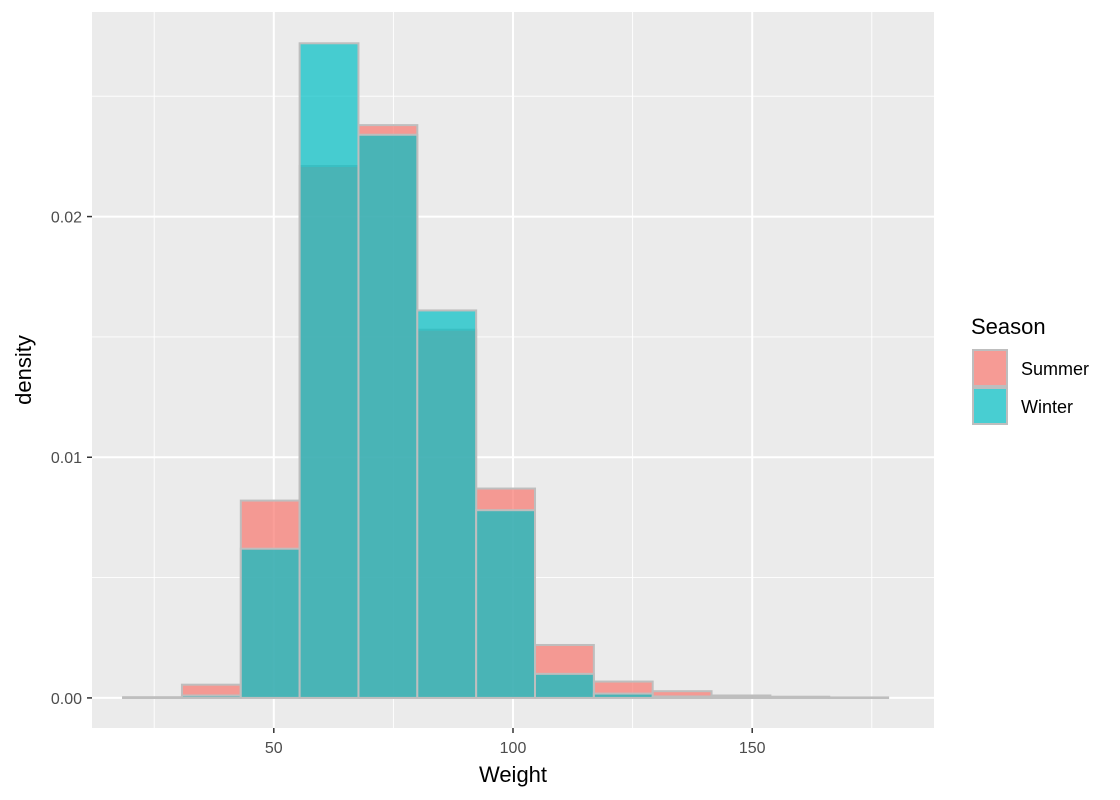  I want to click on legend-item-summer: Summer, so click(1030, 368).